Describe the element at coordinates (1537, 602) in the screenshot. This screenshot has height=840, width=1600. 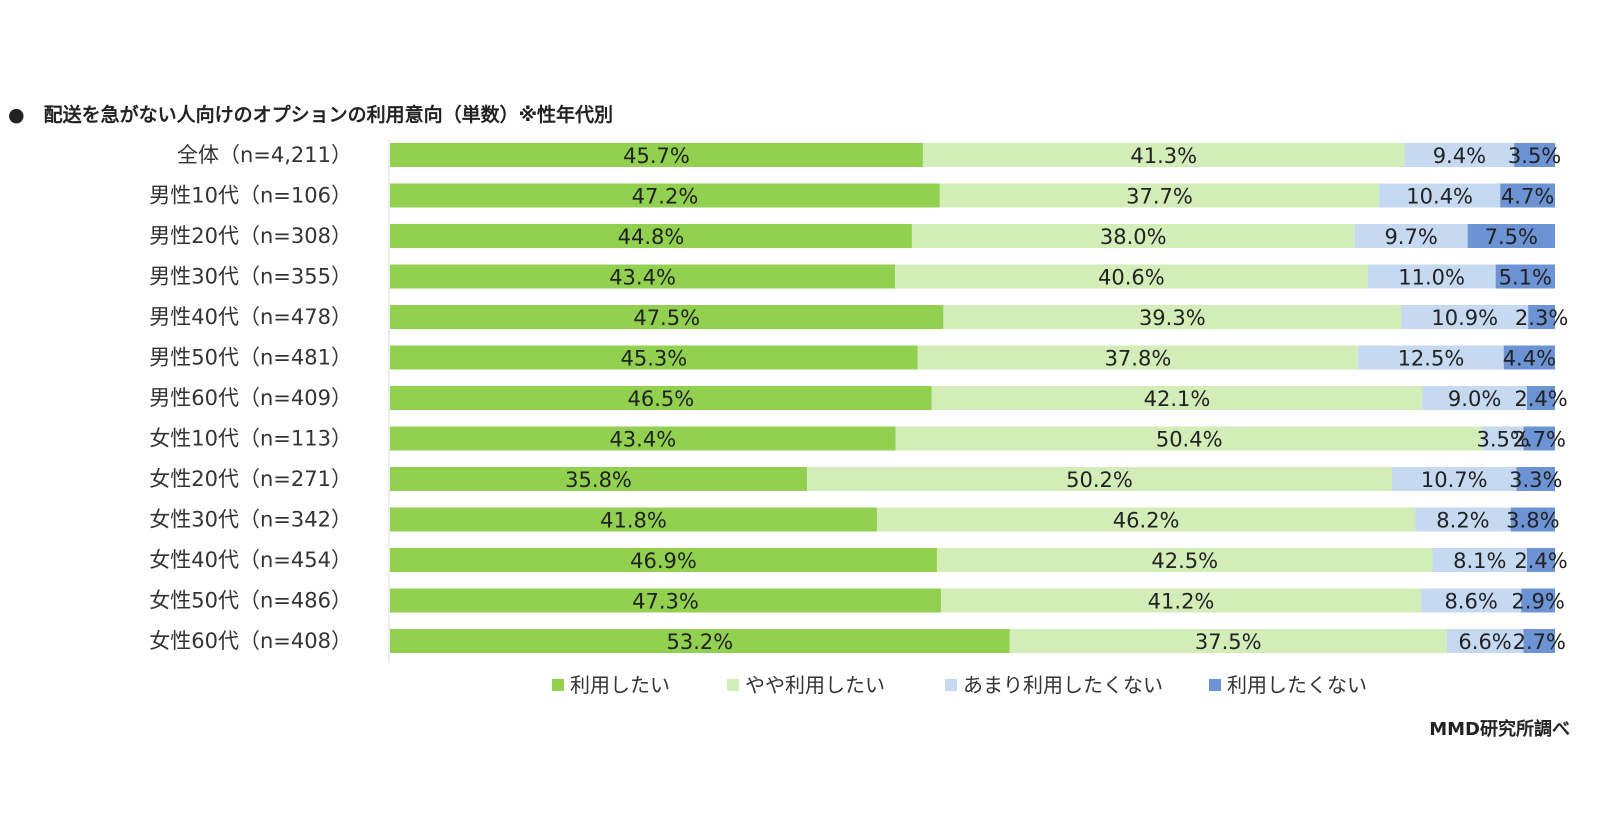
I see `value-label: 2.9%` at that location.